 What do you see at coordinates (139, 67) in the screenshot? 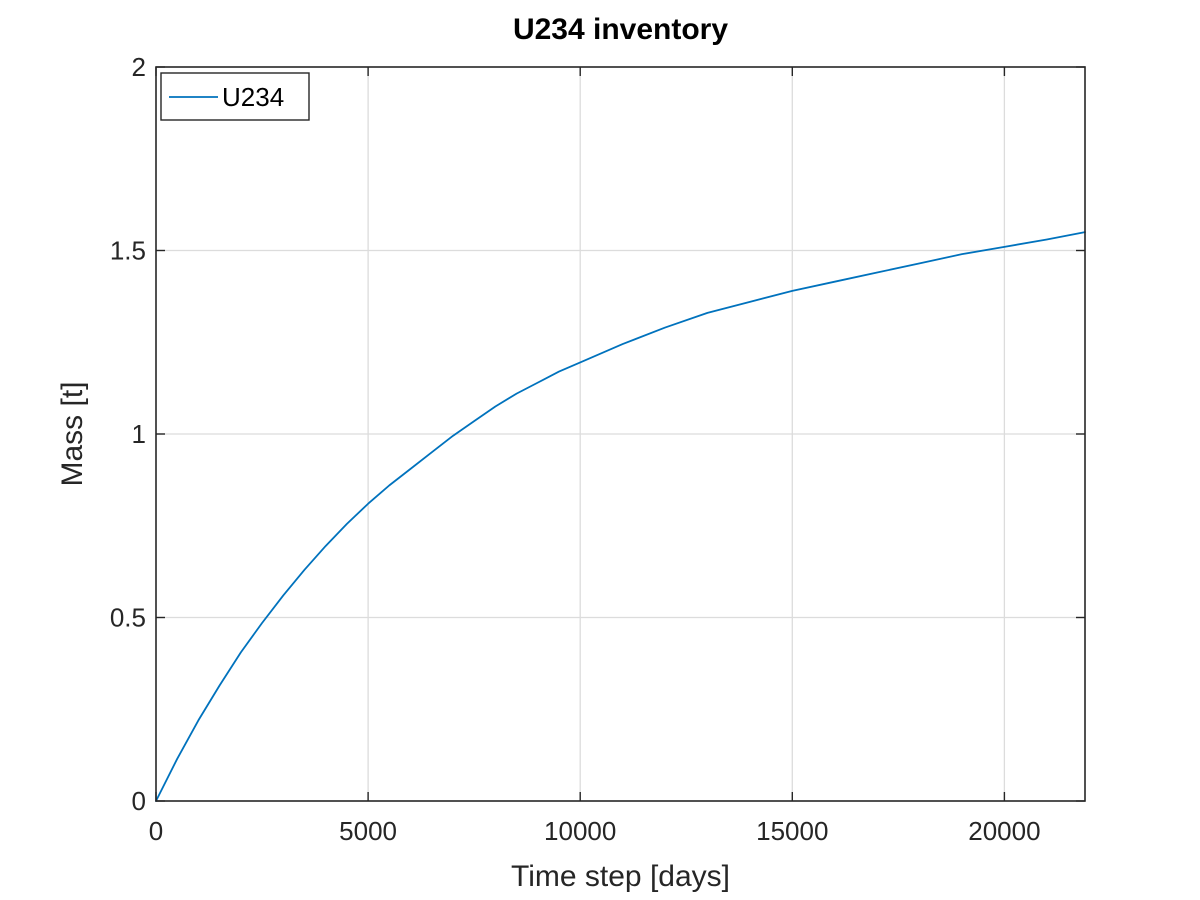
I see `y-tick-label: 2` at bounding box center [139, 67].